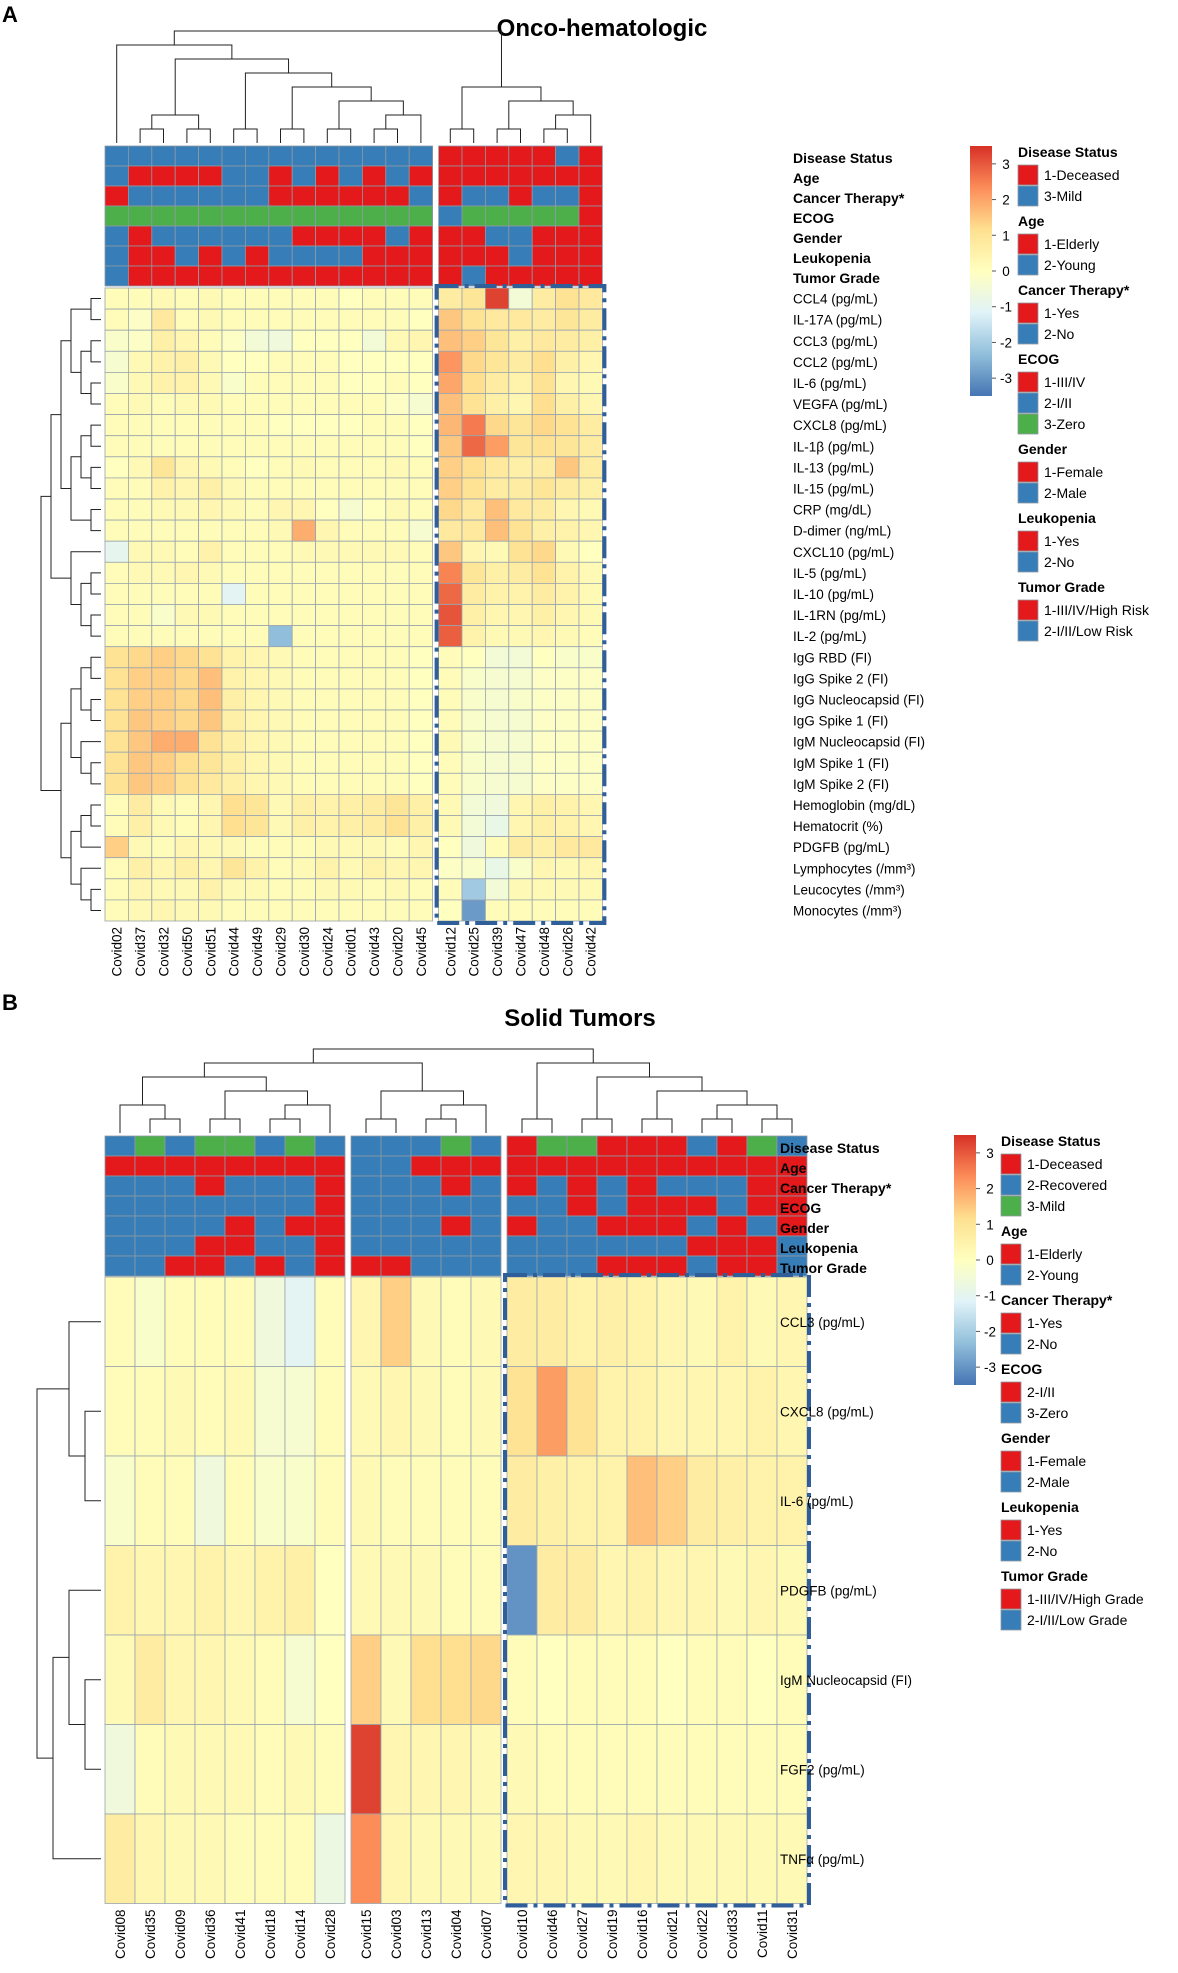  Describe the element at coordinates (1006, 200) in the screenshot. I see `color-scale-tick-label: 2` at that location.